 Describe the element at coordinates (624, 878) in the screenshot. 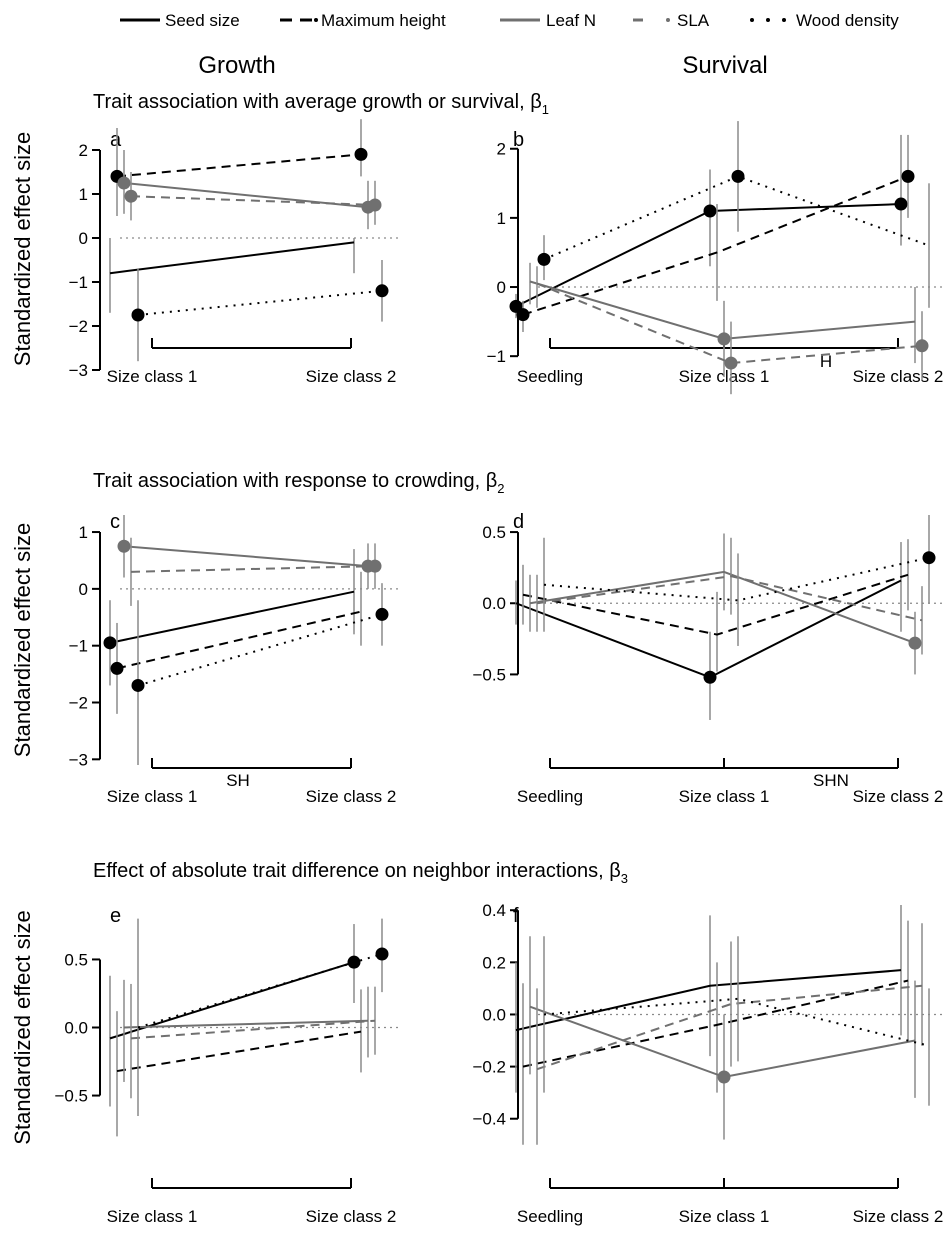

I see `row-title-subscript: 3` at that location.